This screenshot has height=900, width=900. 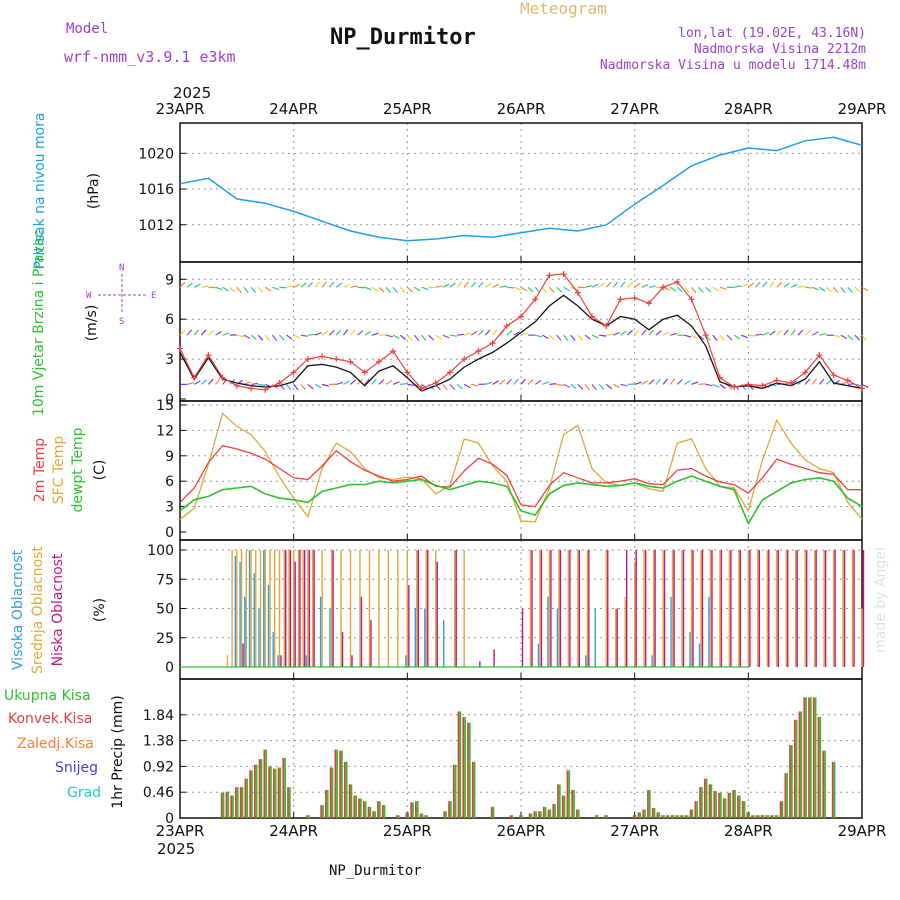 What do you see at coordinates (748, 109) in the screenshot?
I see `top-date-label: 28APR` at bounding box center [748, 109].